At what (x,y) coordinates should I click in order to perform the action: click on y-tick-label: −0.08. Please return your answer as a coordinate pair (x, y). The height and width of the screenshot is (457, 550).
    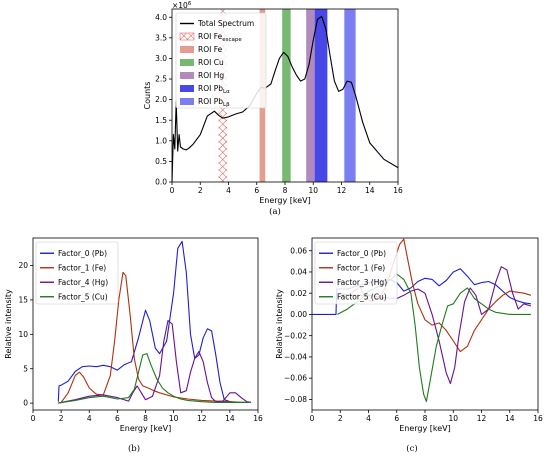
    Looking at the image, I should click on (295, 399).